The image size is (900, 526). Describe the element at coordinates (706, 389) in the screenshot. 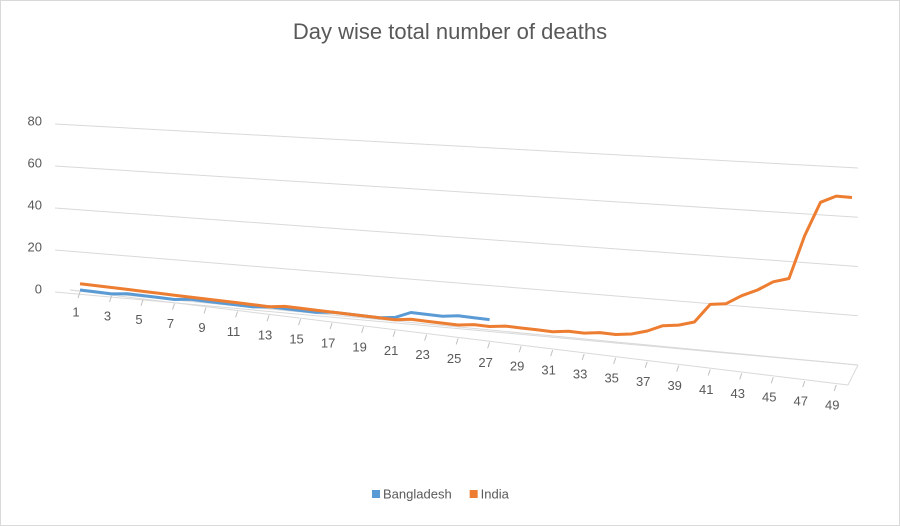

I see `x-tick-label: 41` at that location.